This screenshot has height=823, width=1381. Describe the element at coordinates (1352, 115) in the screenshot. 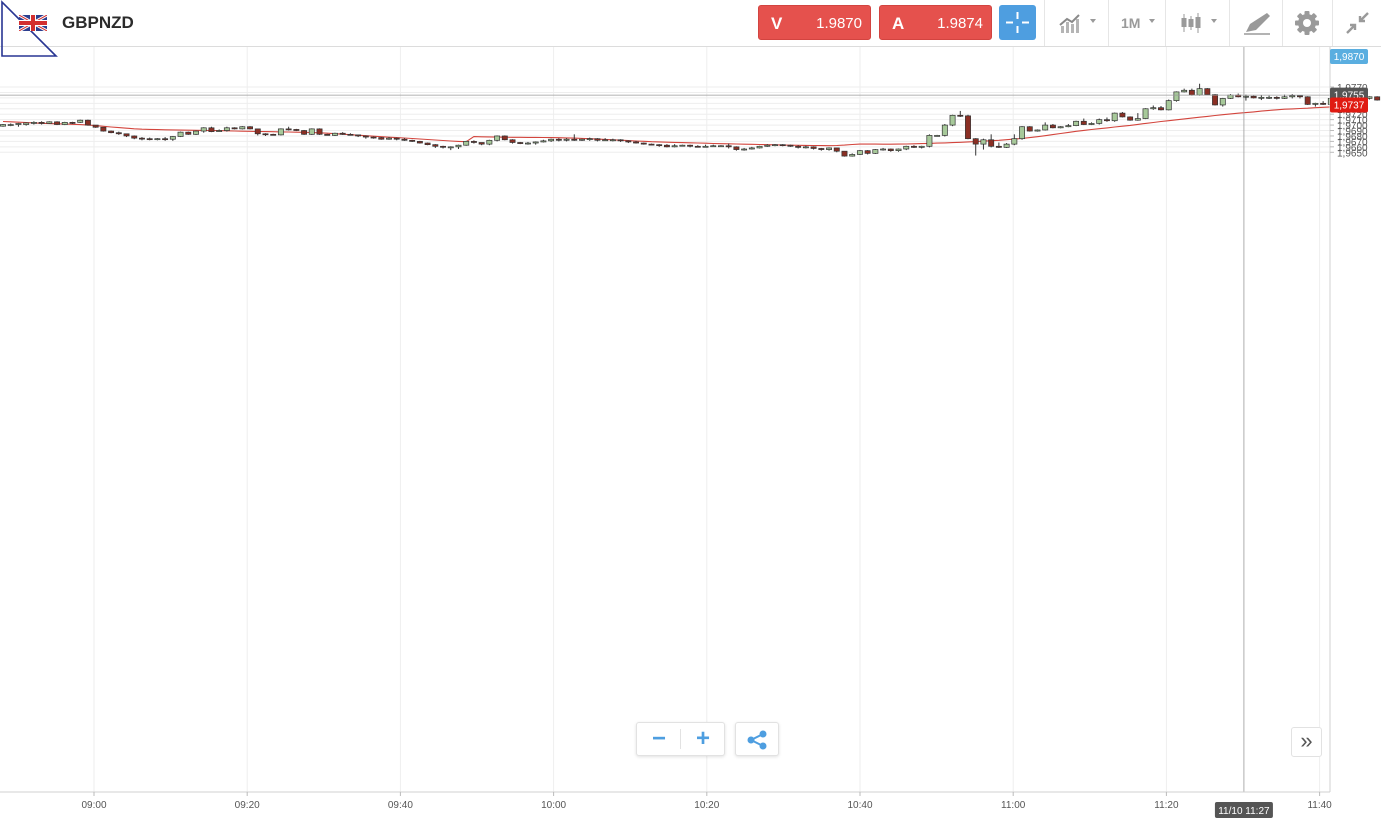

I see `price-tick-label: 1,9720` at that location.